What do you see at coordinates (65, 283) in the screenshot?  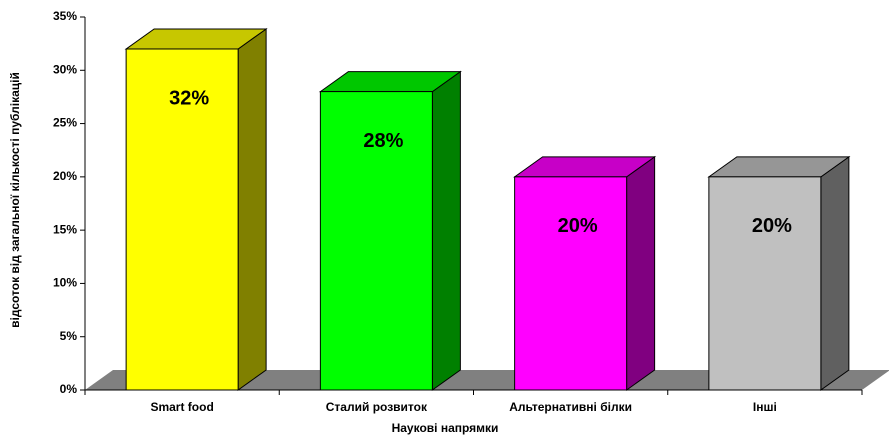 I see `y-tick-label: 10%` at bounding box center [65, 283].